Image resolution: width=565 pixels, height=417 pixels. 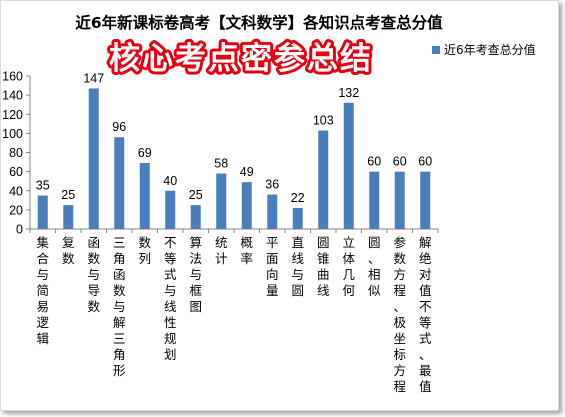 I want to click on category-label: 复数, so click(x=68, y=250).